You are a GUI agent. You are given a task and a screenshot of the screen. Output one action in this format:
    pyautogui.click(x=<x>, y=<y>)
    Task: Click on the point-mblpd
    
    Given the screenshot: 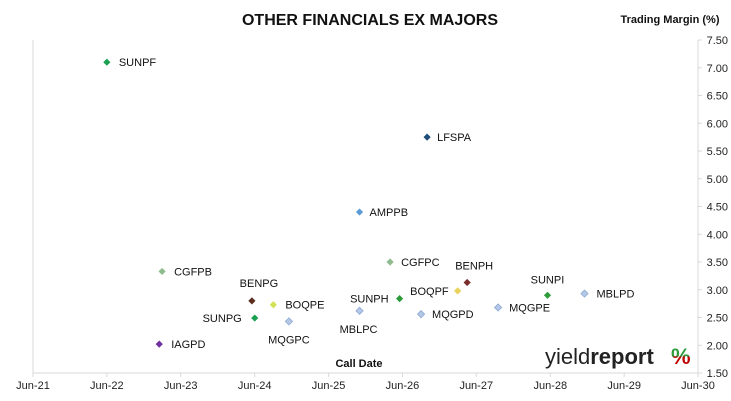 What is the action you would take?
    pyautogui.click(x=584, y=293)
    